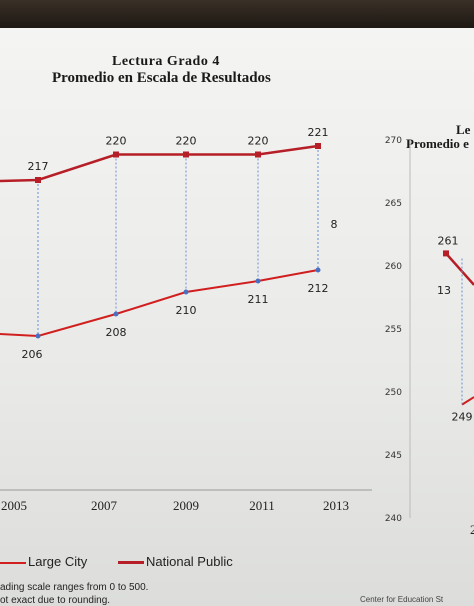 The image size is (474, 606). I want to click on x-tick-label: 2009, so click(186, 505).